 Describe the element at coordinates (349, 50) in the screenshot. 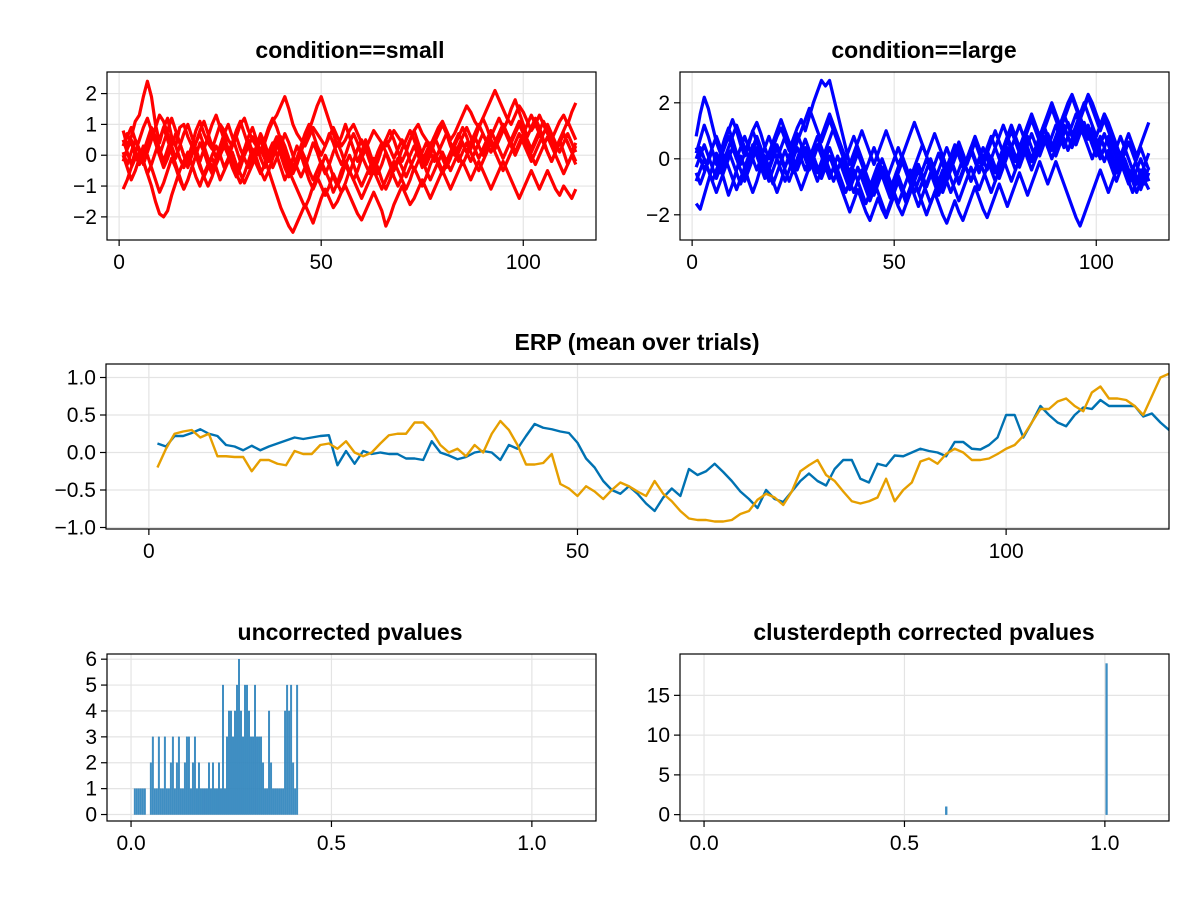

I see `plot-title-condition-small: condition==small` at that location.